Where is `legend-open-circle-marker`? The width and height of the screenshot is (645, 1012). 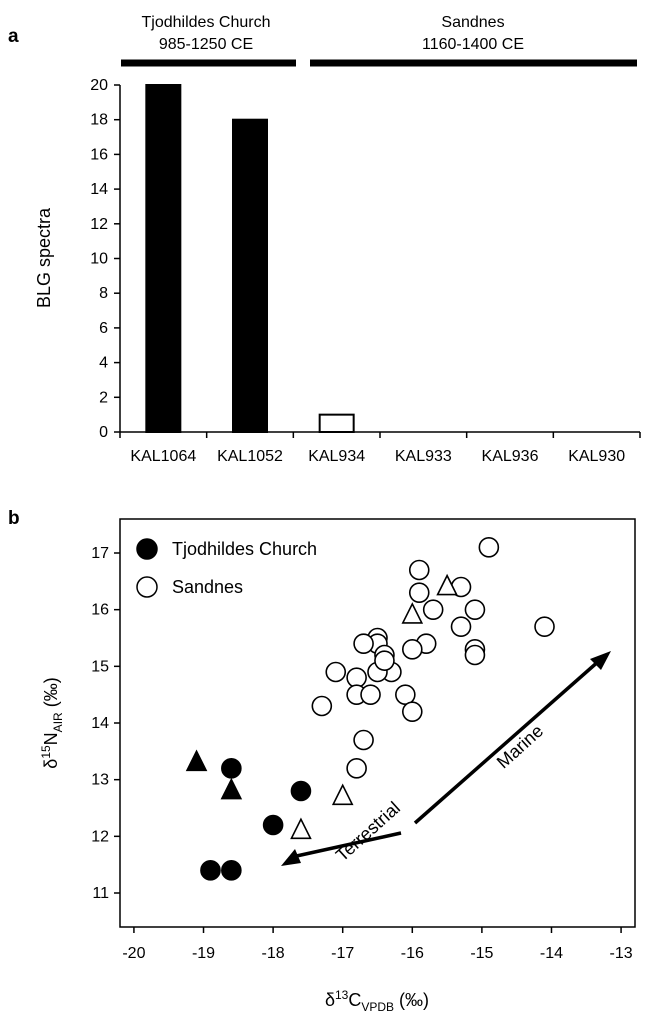 legend-open-circle-marker is located at coordinates (147, 587).